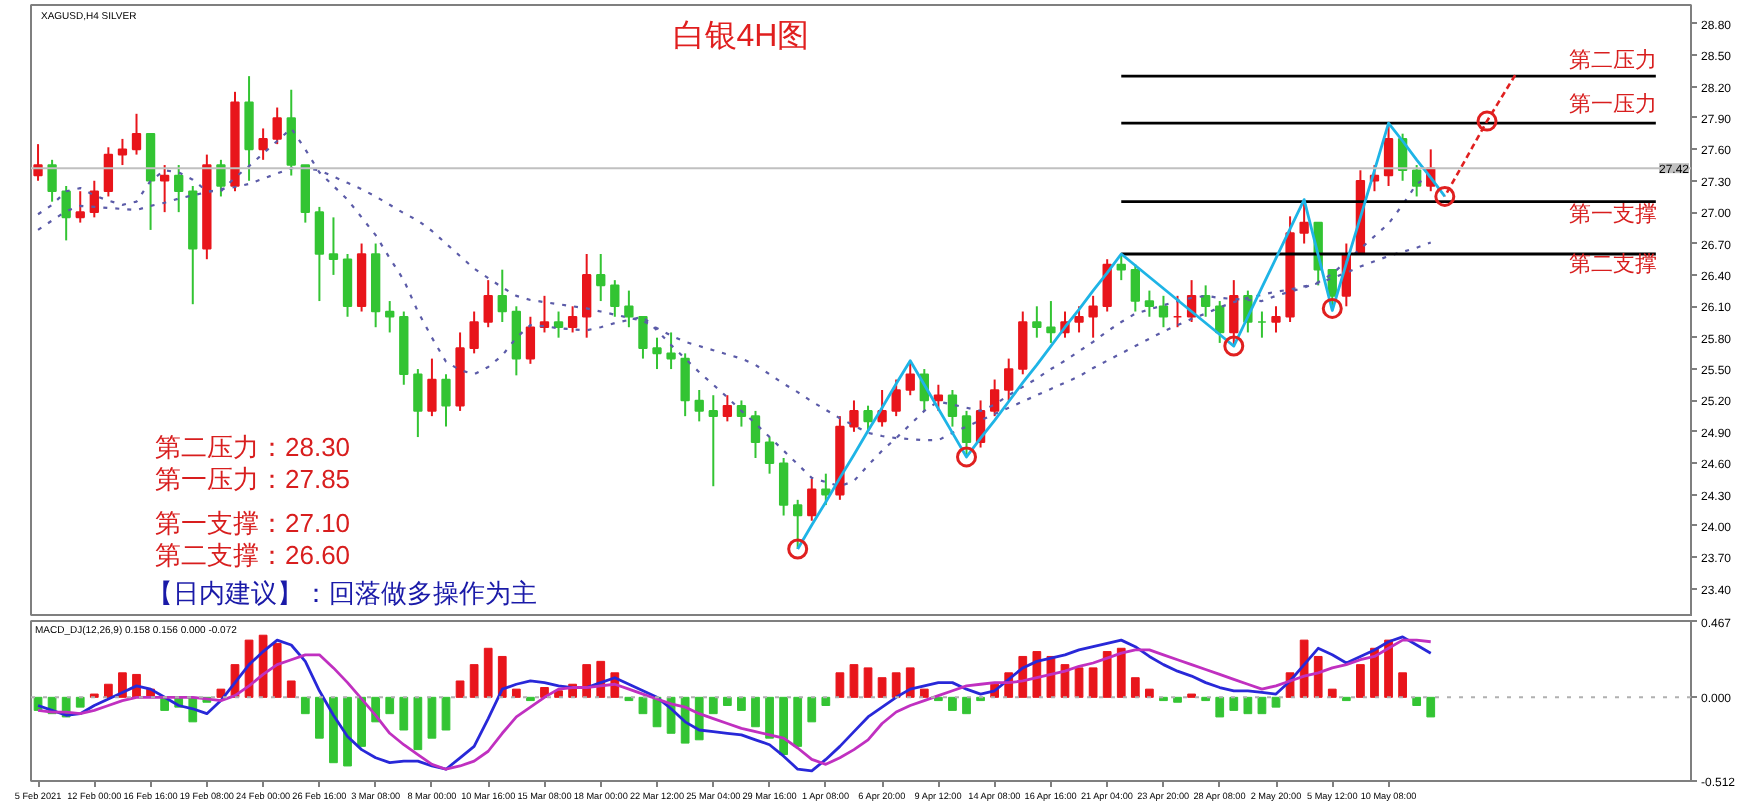  I want to click on annotation: 第二压力, so click(1613, 60).